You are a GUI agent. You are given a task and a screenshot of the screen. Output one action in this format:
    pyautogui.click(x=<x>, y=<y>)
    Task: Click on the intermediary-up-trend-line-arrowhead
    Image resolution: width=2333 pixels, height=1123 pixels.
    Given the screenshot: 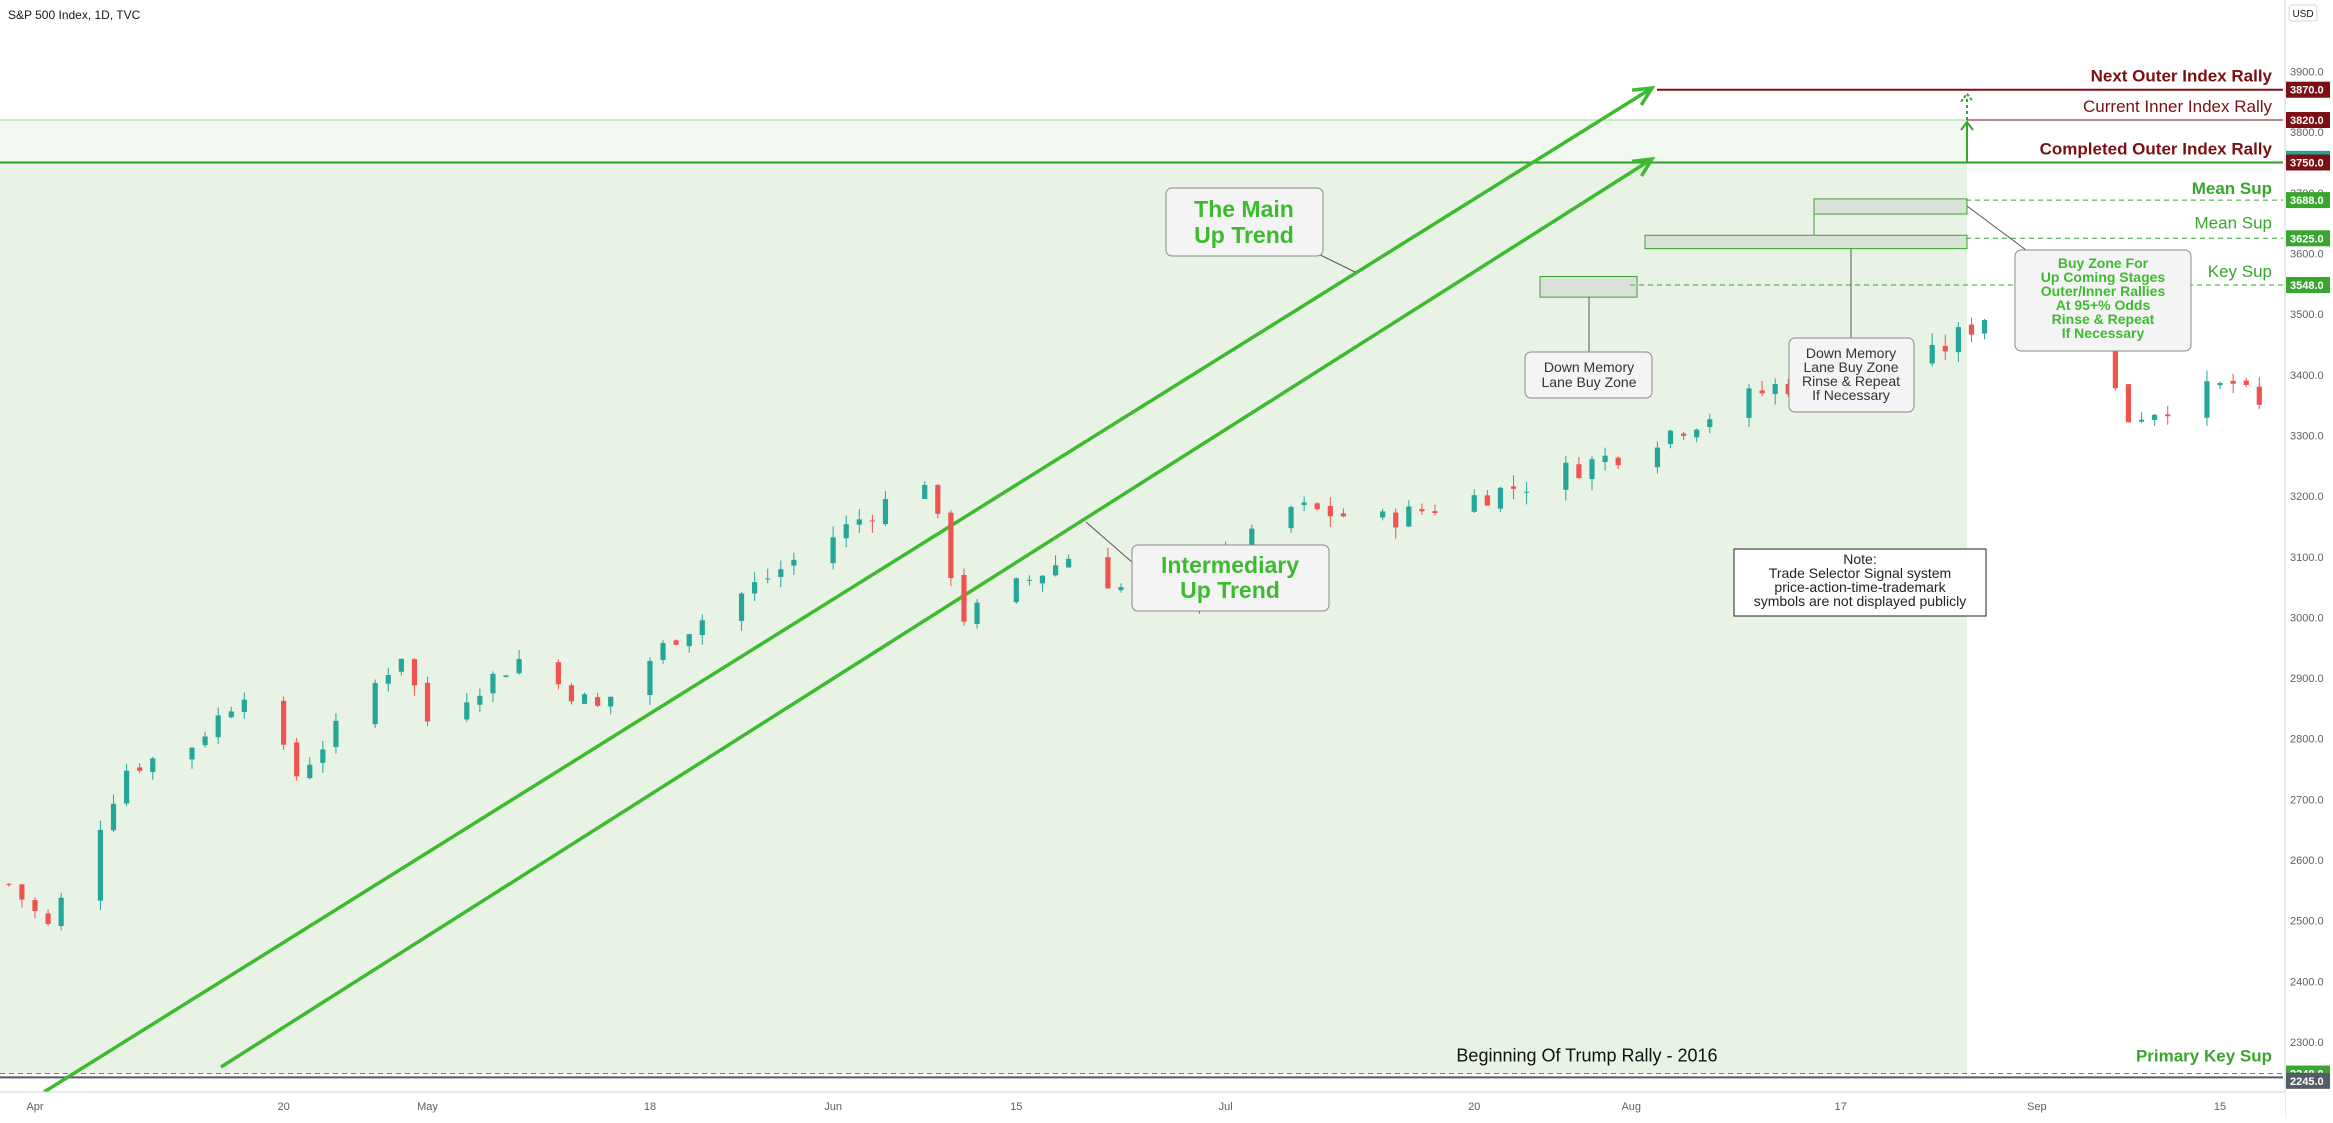 What is the action you would take?
    pyautogui.click(x=1643, y=166)
    